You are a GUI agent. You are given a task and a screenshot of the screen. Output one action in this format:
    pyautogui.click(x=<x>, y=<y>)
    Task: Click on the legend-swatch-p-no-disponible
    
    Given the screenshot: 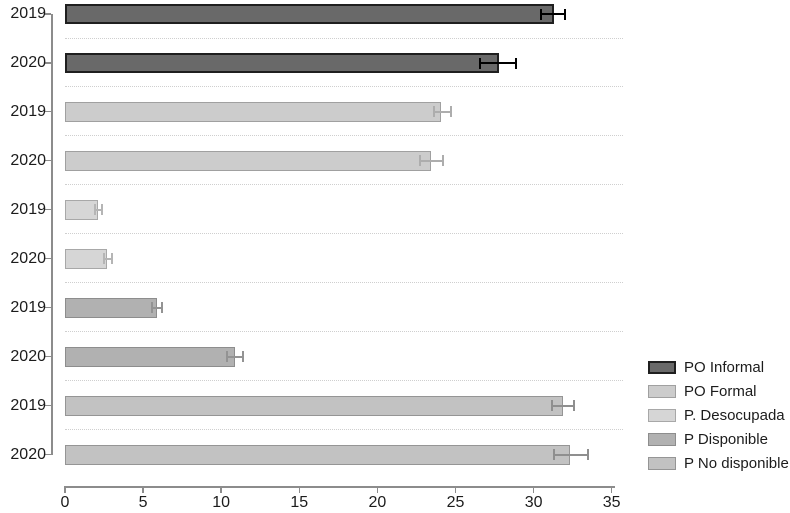 What is the action you would take?
    pyautogui.click(x=662, y=463)
    